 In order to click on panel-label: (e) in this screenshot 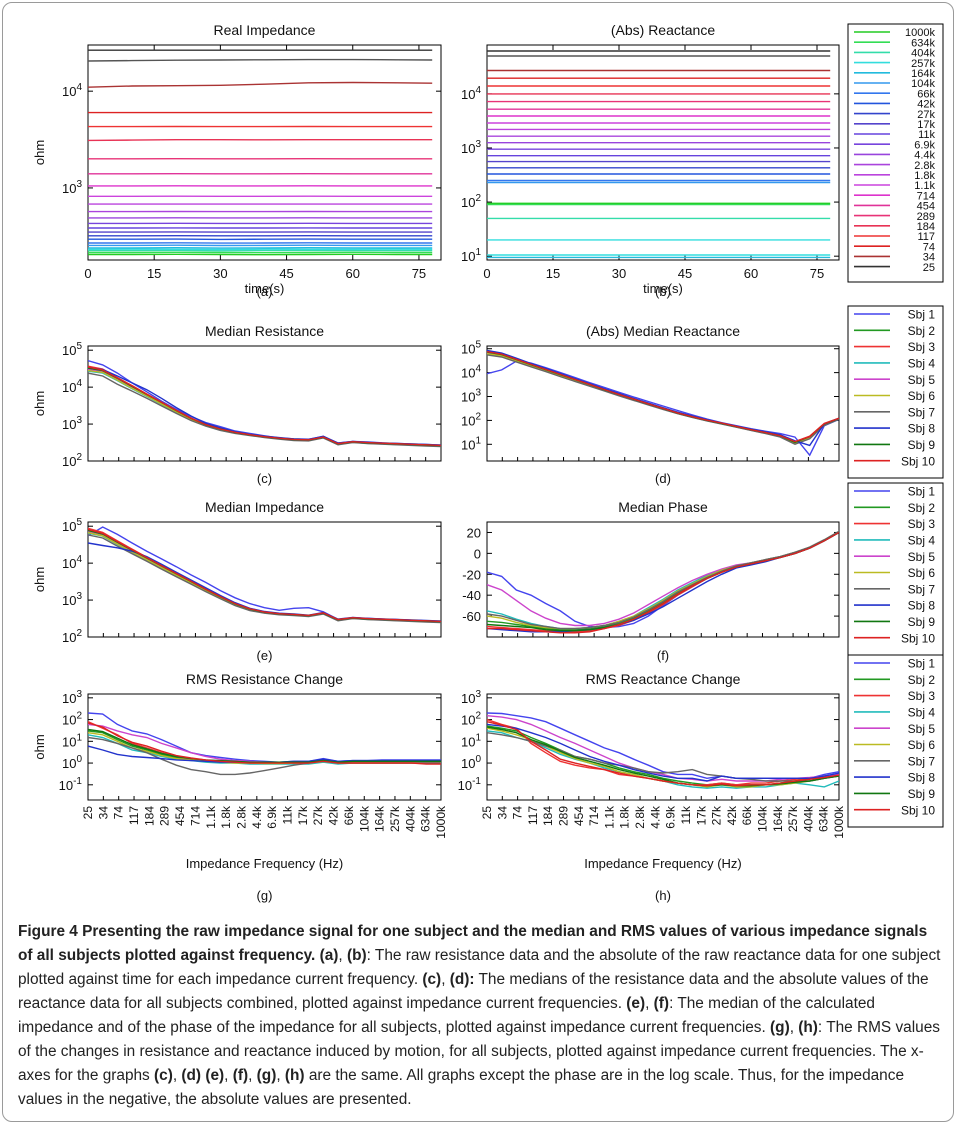, I will do `click(265, 655)`.